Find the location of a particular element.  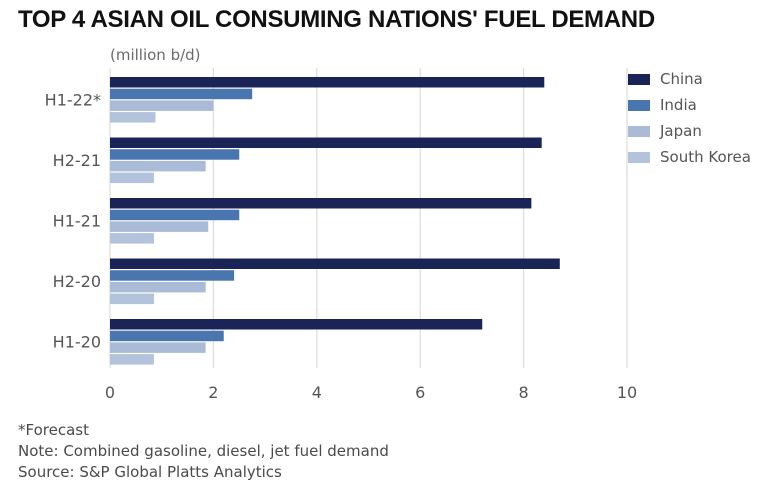

unit-label: (million b/d) is located at coordinates (155, 55).